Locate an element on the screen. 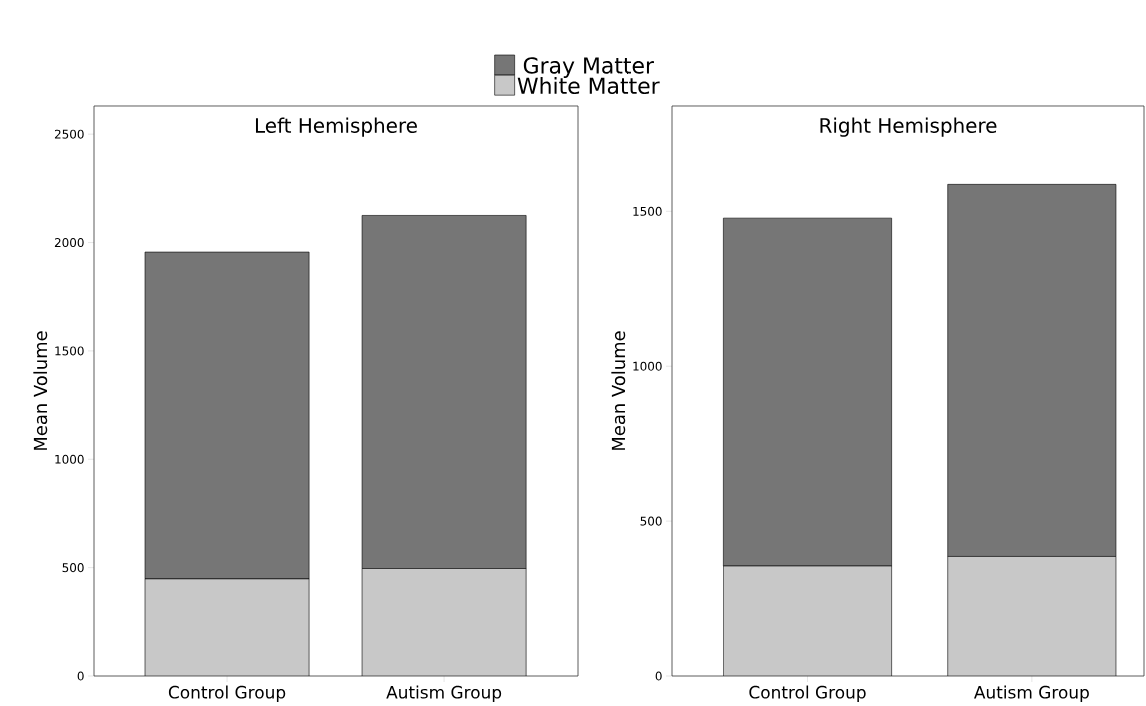  text: Right Hemisphere is located at coordinates (908, 127).